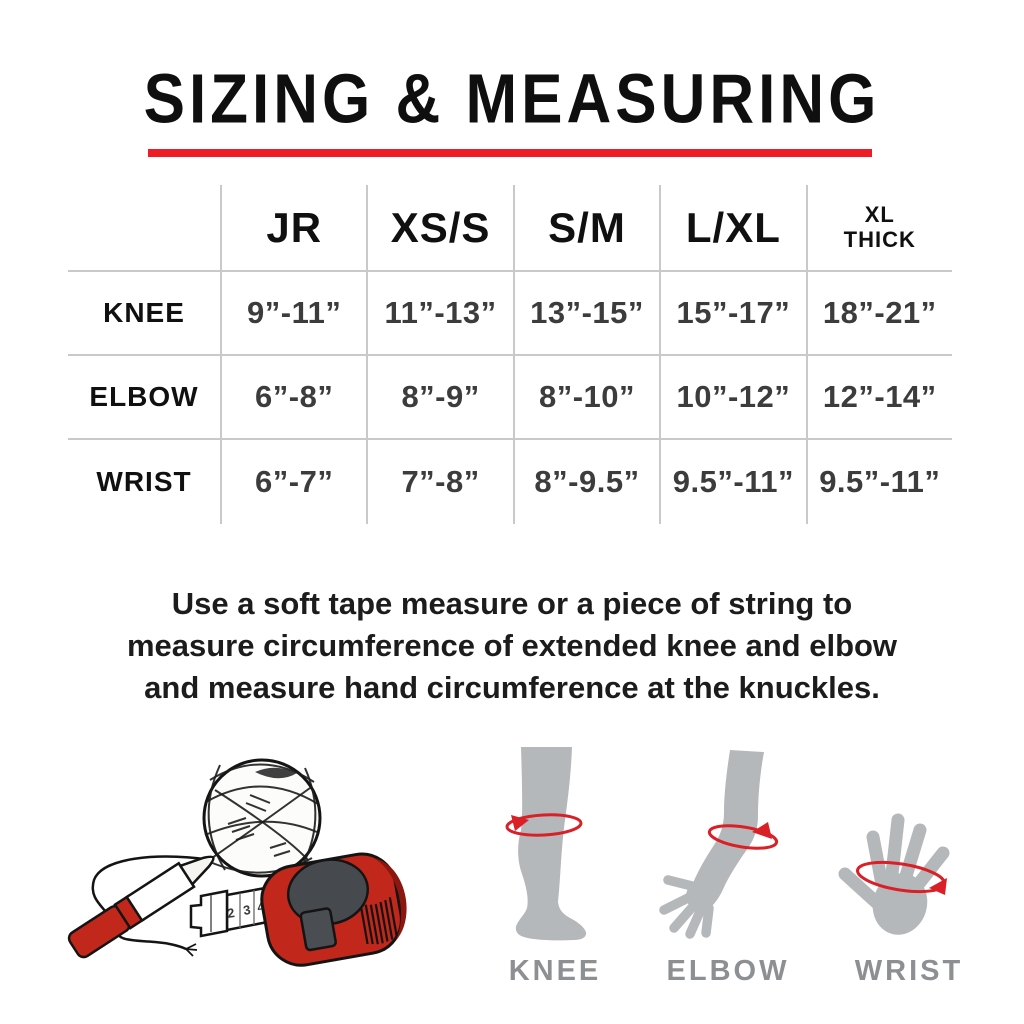 The height and width of the screenshot is (1024, 1024). I want to click on knee-illustration, so click(546, 844).